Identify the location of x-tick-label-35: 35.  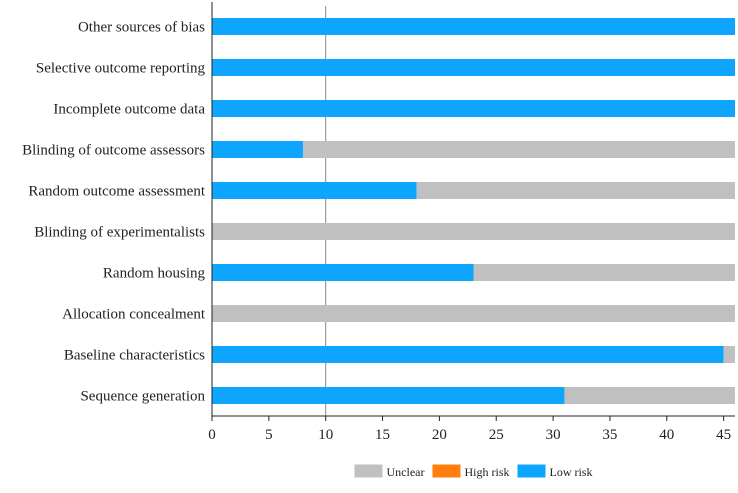
(609, 435).